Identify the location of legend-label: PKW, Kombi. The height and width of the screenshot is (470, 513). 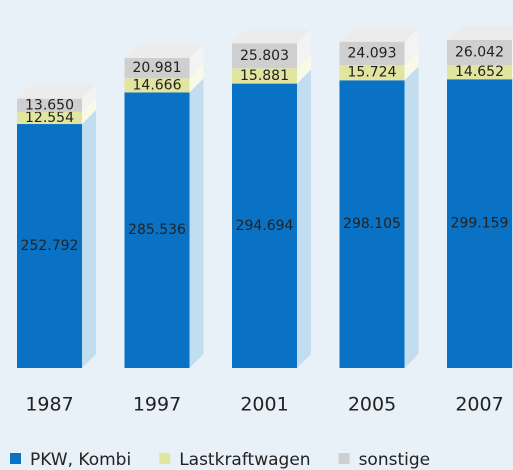
(80, 460).